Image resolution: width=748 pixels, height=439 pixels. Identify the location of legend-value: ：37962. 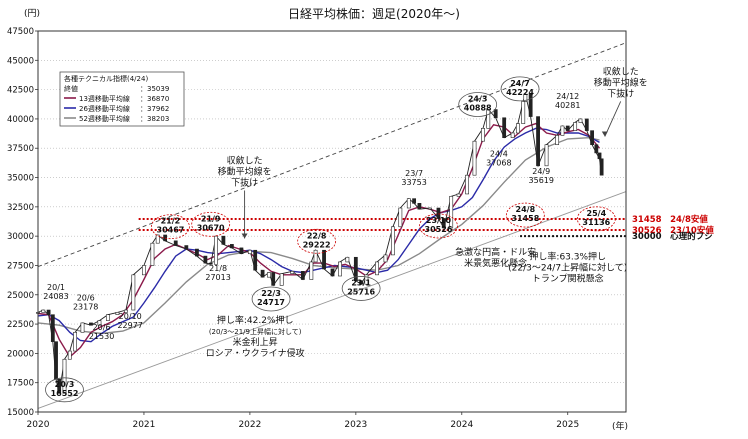
(154, 109).